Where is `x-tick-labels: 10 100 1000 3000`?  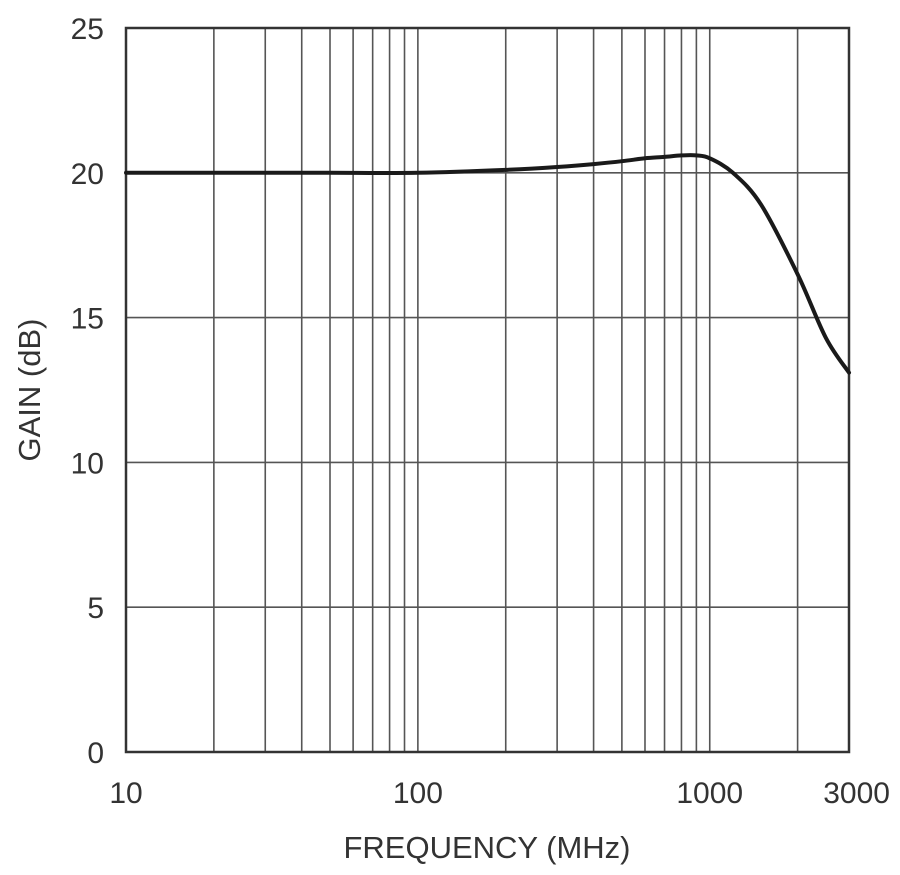
x-tick-labels: 10 100 1000 3000 is located at coordinates (499, 793).